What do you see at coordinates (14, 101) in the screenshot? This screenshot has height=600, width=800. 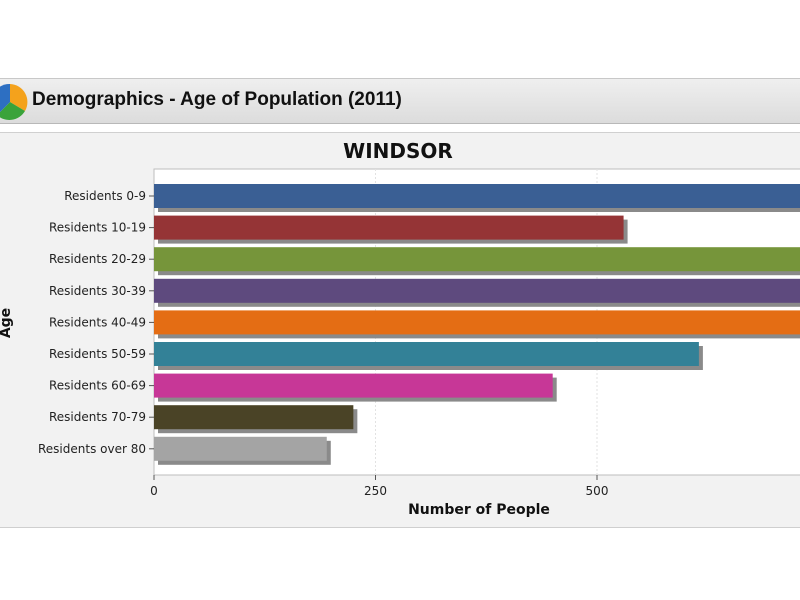 I see `pie-chart-icon` at bounding box center [14, 101].